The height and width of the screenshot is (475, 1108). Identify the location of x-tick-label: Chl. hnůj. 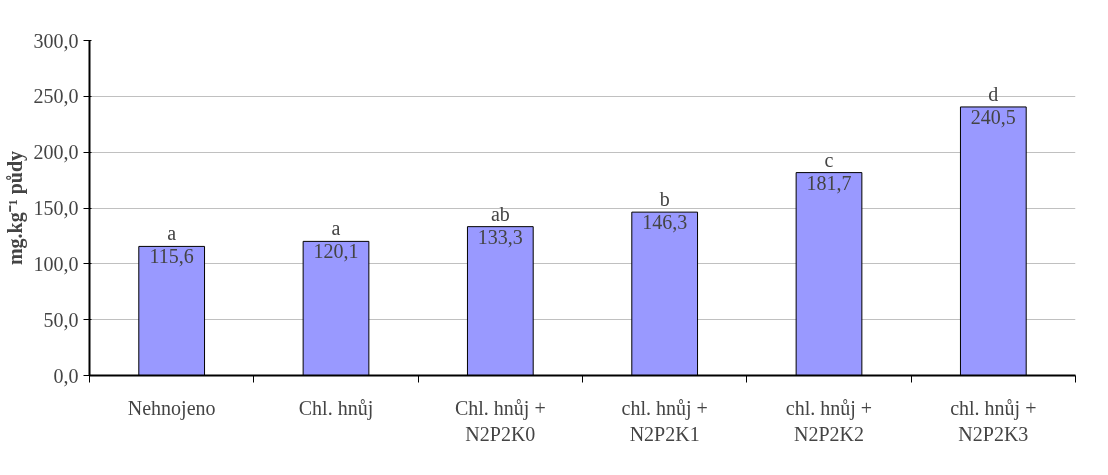
(336, 408).